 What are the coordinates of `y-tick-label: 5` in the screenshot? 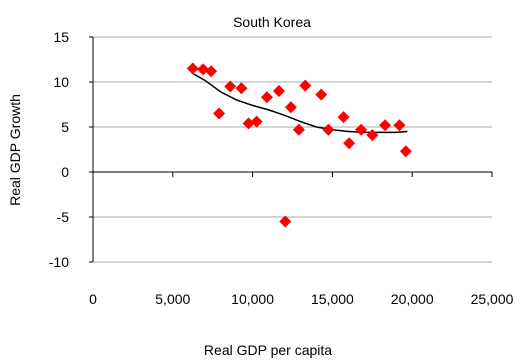 It's located at (65, 127).